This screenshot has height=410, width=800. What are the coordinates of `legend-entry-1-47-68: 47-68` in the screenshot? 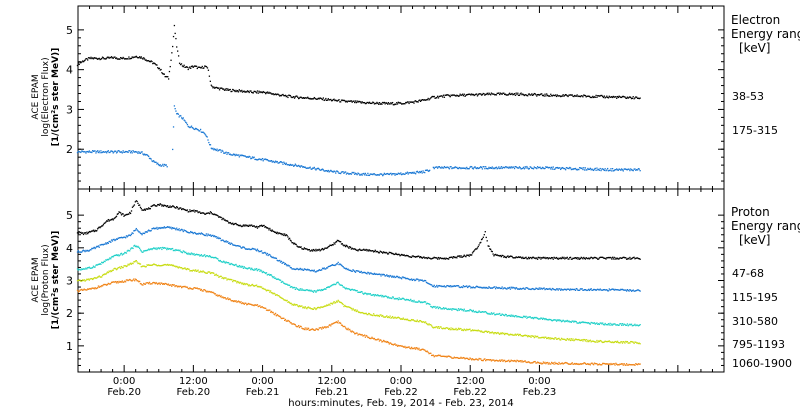 It's located at (748, 273).